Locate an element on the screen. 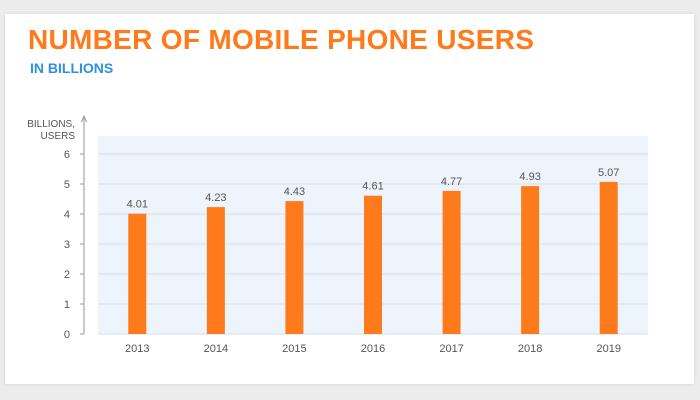 The height and width of the screenshot is (400, 700). data-labels: 4.01 4.23 4.43 4.61 4.77 4.93 5.07 is located at coordinates (373, 189).